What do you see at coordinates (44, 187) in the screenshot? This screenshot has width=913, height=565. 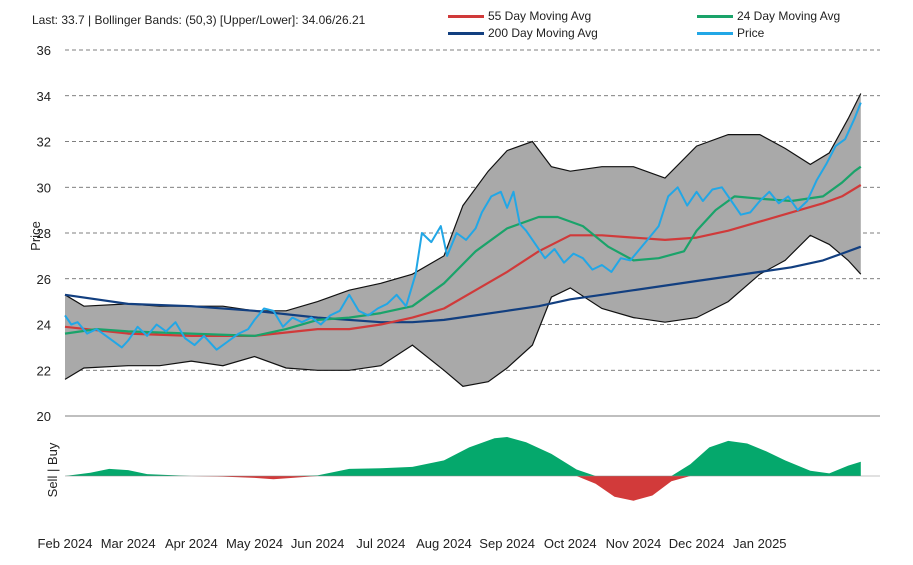 I see `y-tick-label-30: 30` at bounding box center [44, 187].